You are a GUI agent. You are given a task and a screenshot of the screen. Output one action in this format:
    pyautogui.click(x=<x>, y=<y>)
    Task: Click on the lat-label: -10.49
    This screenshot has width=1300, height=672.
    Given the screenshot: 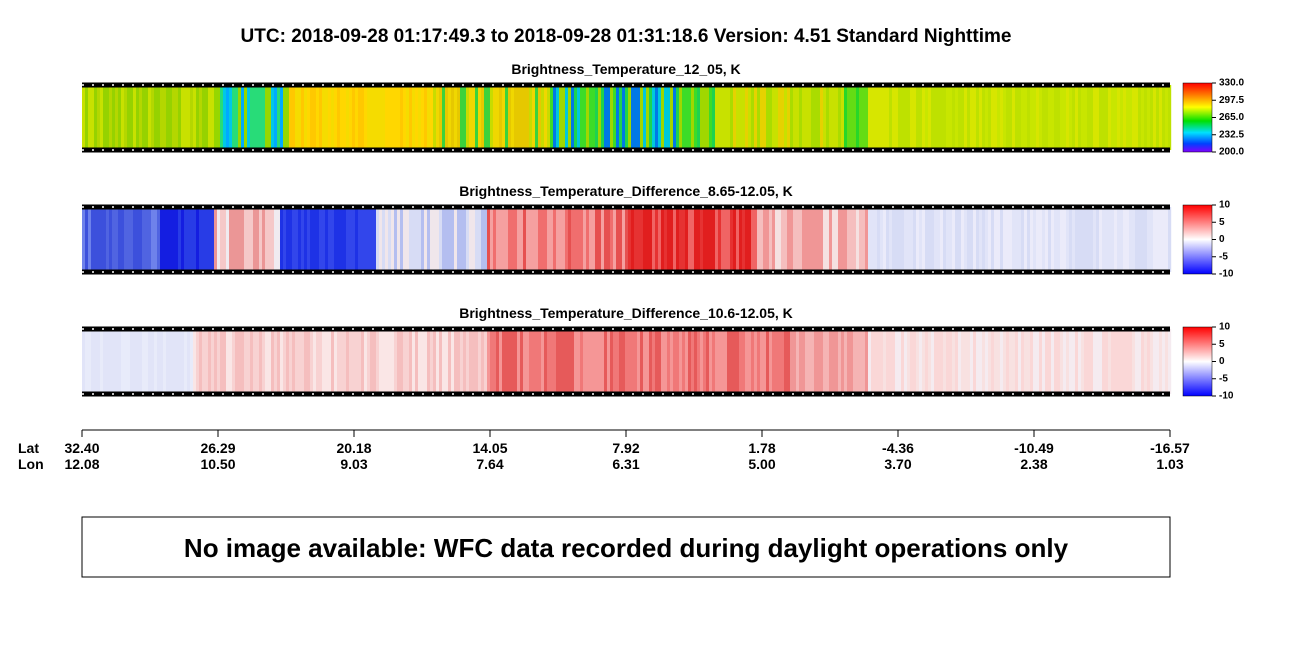 What is the action you would take?
    pyautogui.click(x=1034, y=448)
    